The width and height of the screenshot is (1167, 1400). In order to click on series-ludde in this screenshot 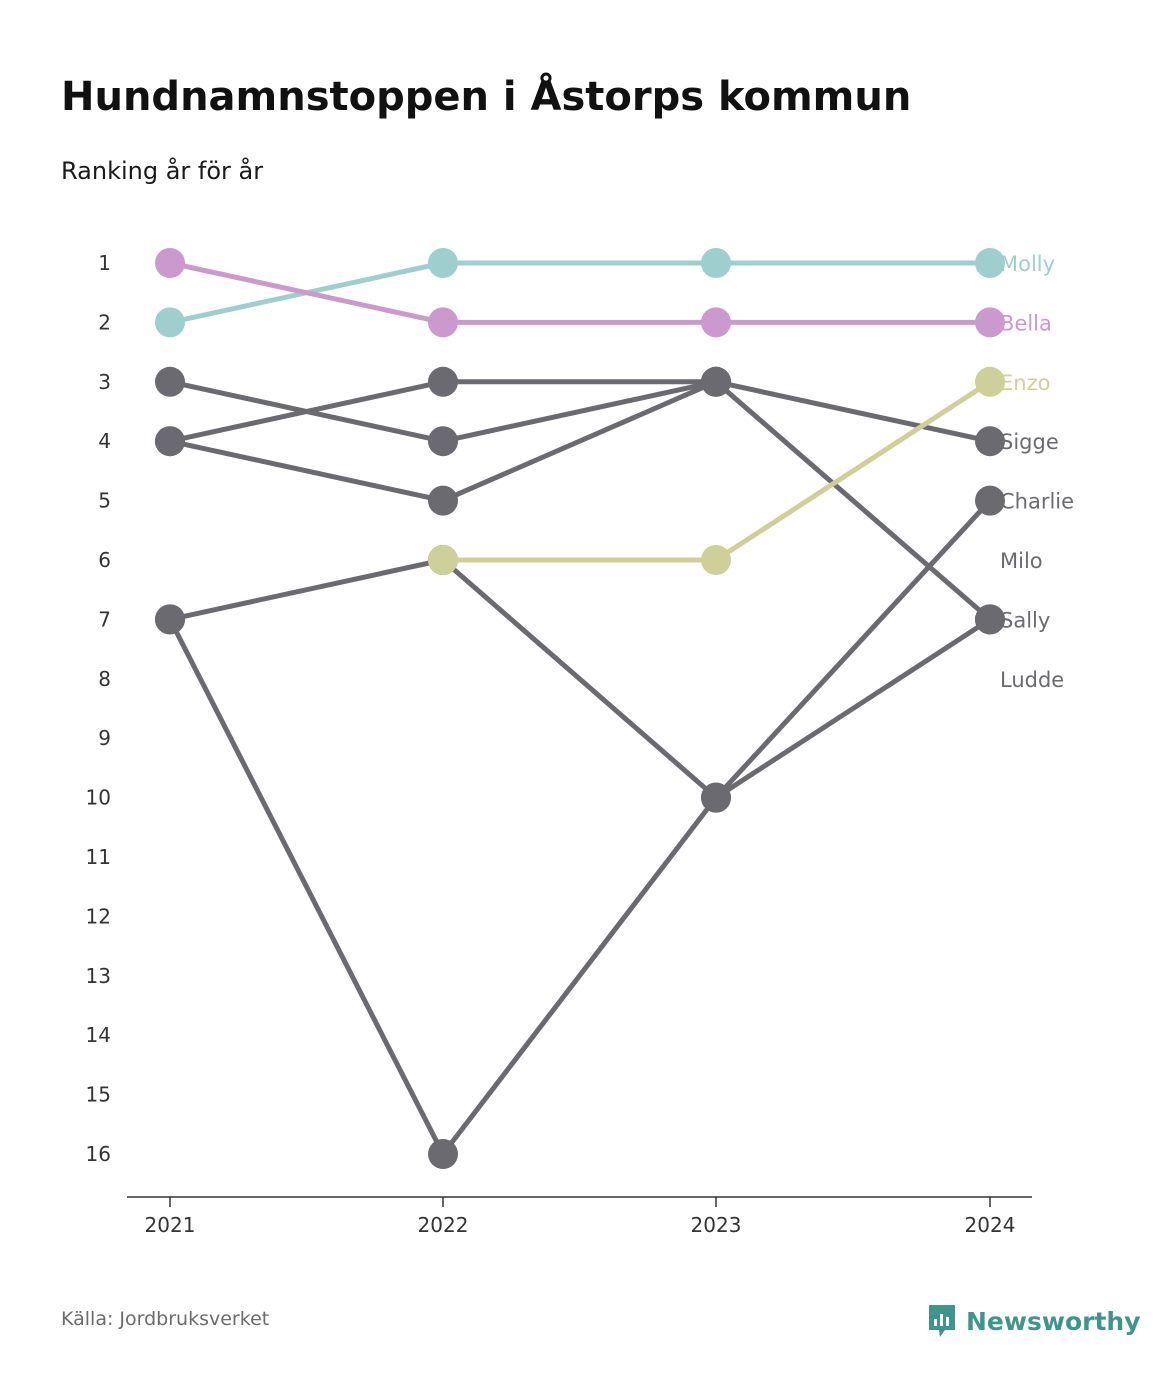, I will do `click(580, 679)`.